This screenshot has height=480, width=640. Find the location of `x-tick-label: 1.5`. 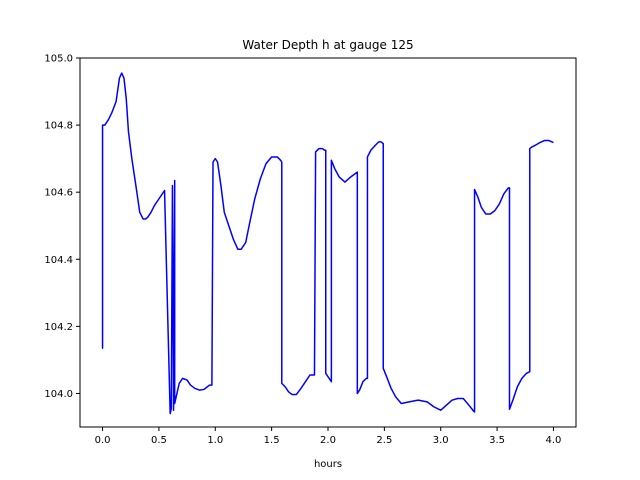

x-tick-label: 1.5 is located at coordinates (272, 440).